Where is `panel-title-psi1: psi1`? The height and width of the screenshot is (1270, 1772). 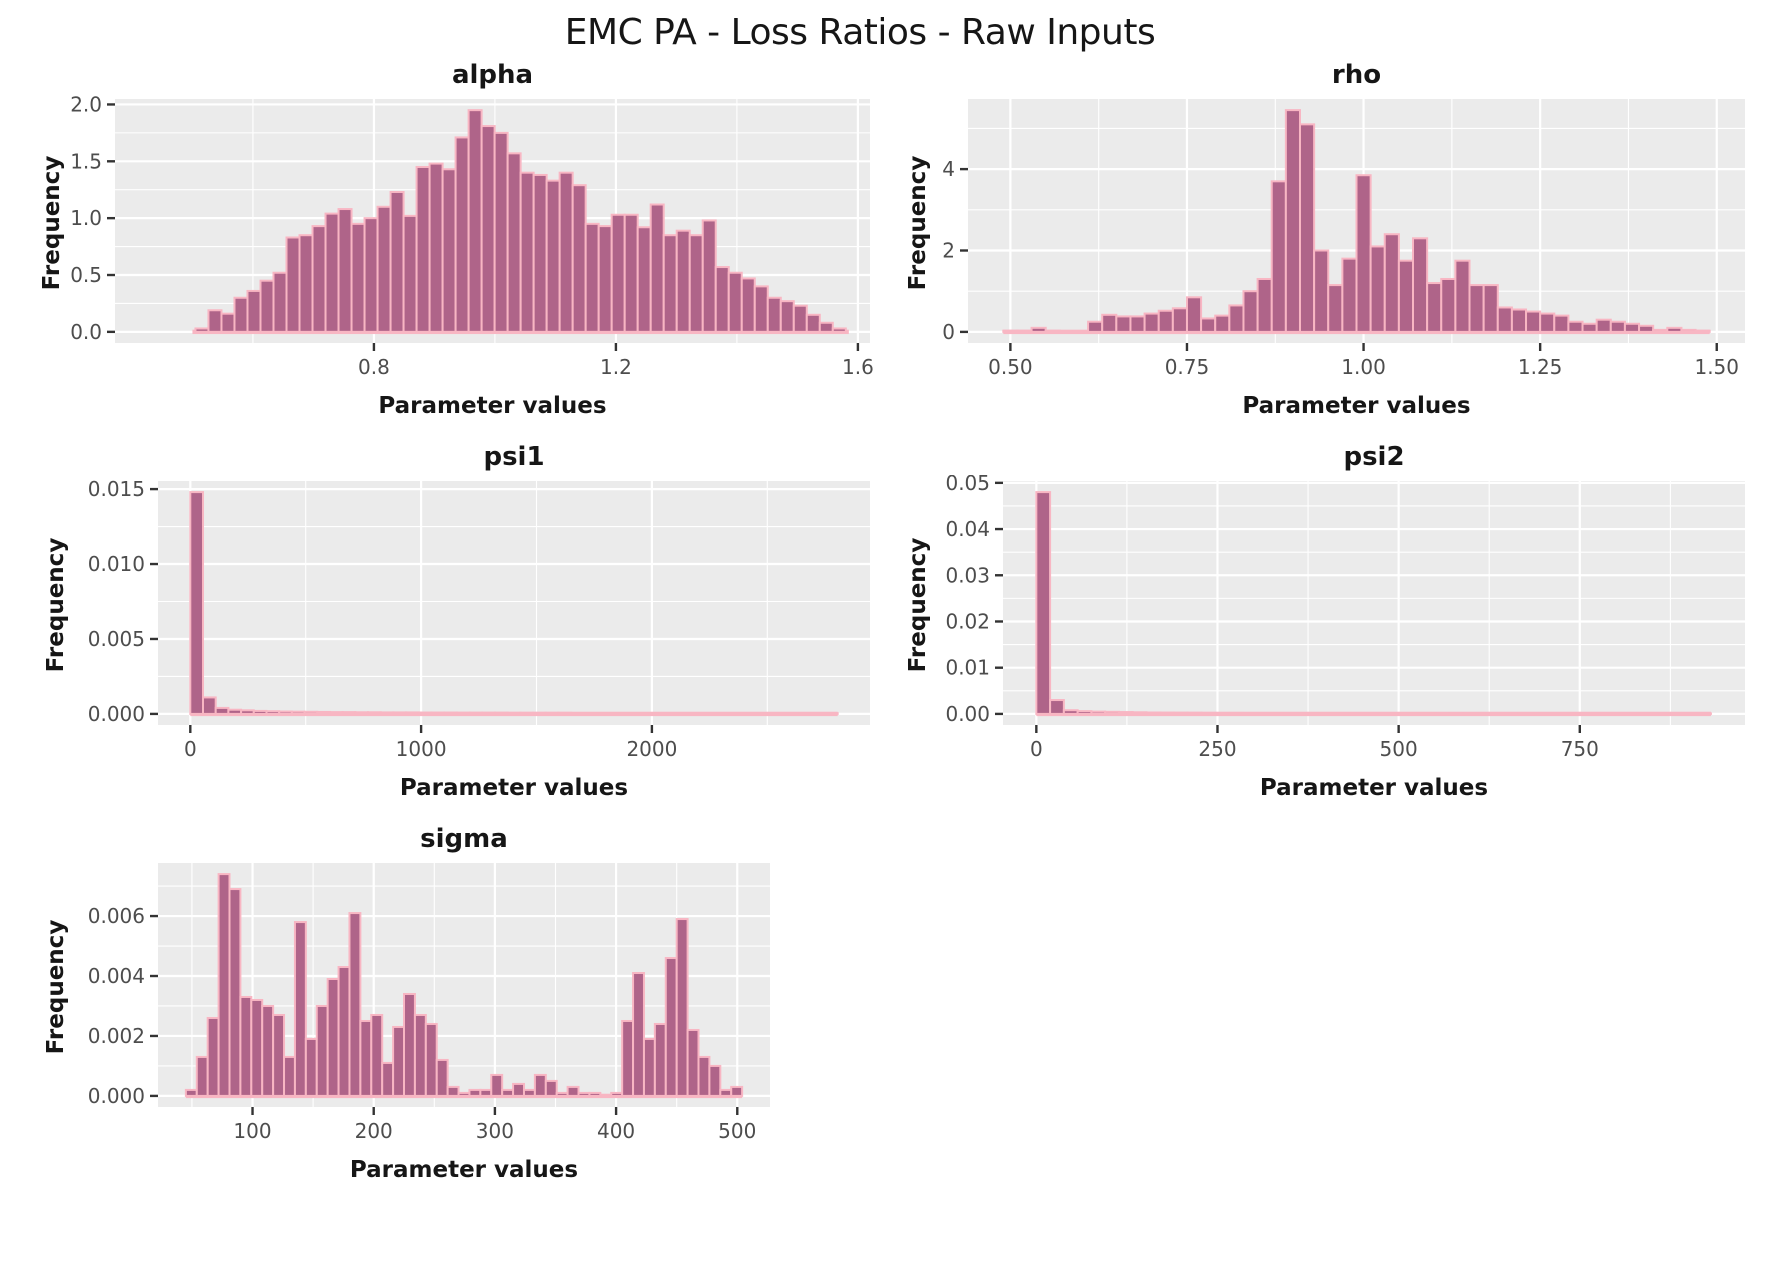
panel-title-psi1: psi1 is located at coordinates (514, 457).